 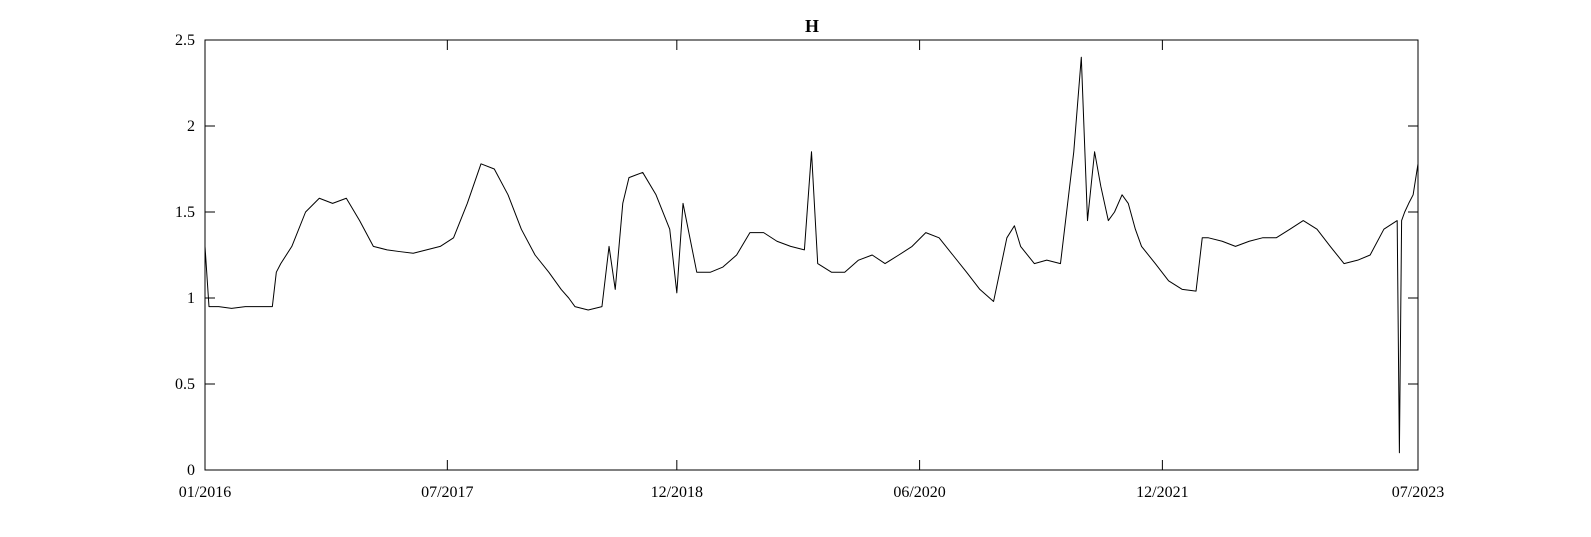 I want to click on x-tick-label: 12/2018, so click(x=677, y=492).